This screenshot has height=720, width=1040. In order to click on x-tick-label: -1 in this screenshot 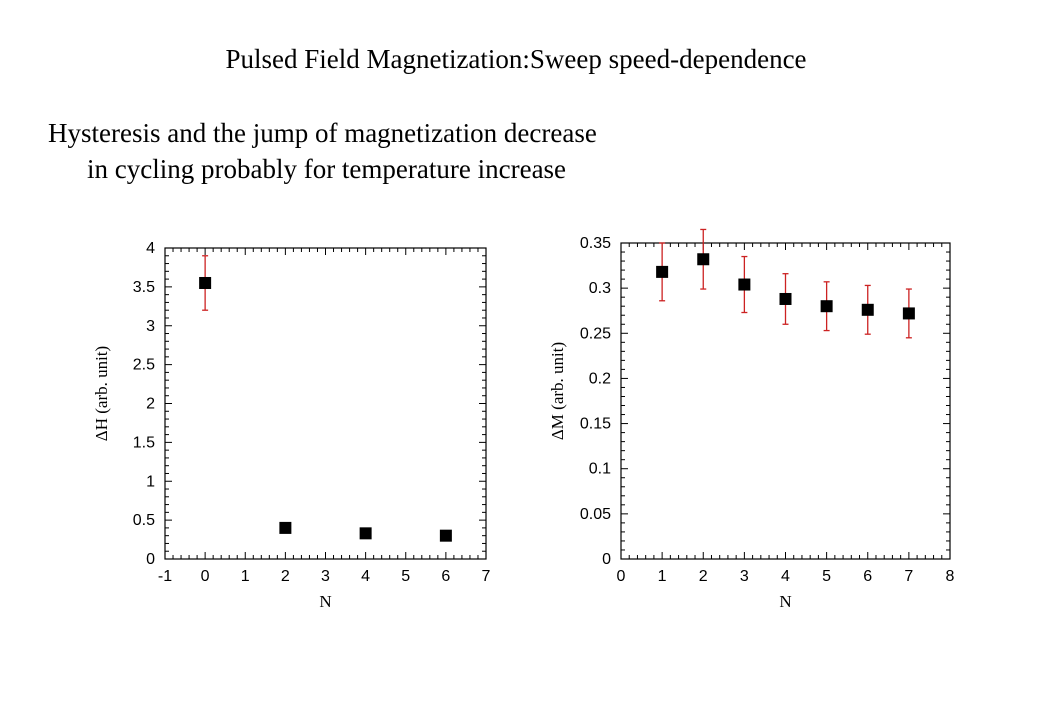, I will do `click(165, 576)`.